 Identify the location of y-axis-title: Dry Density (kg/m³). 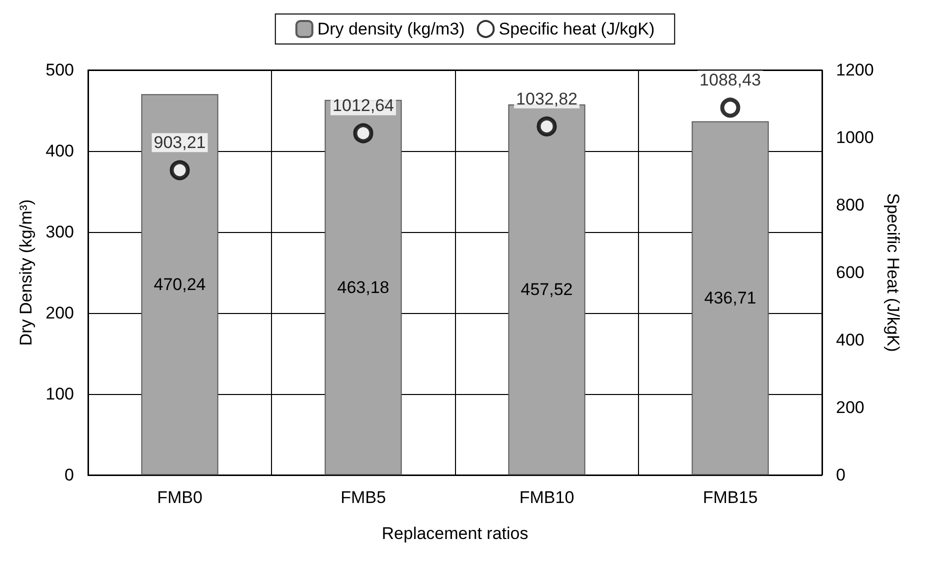
(26, 272).